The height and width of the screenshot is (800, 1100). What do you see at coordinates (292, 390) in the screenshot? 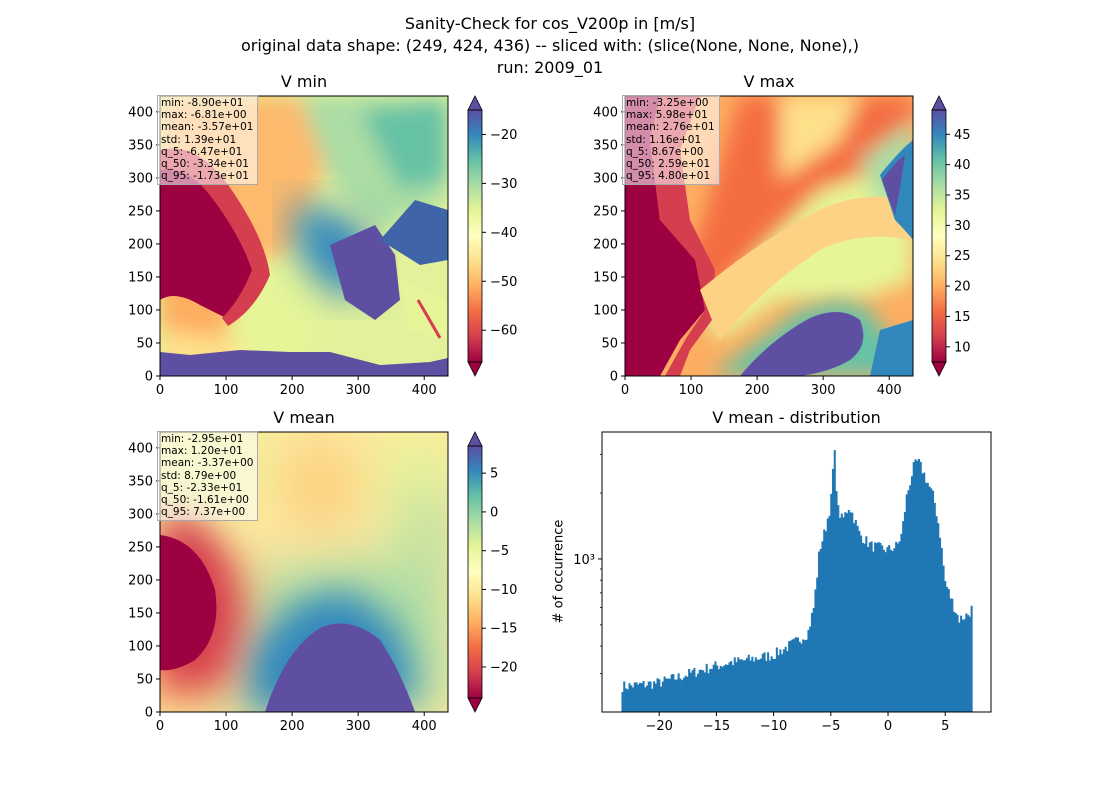
I see `x-tick-label: 200` at bounding box center [292, 390].